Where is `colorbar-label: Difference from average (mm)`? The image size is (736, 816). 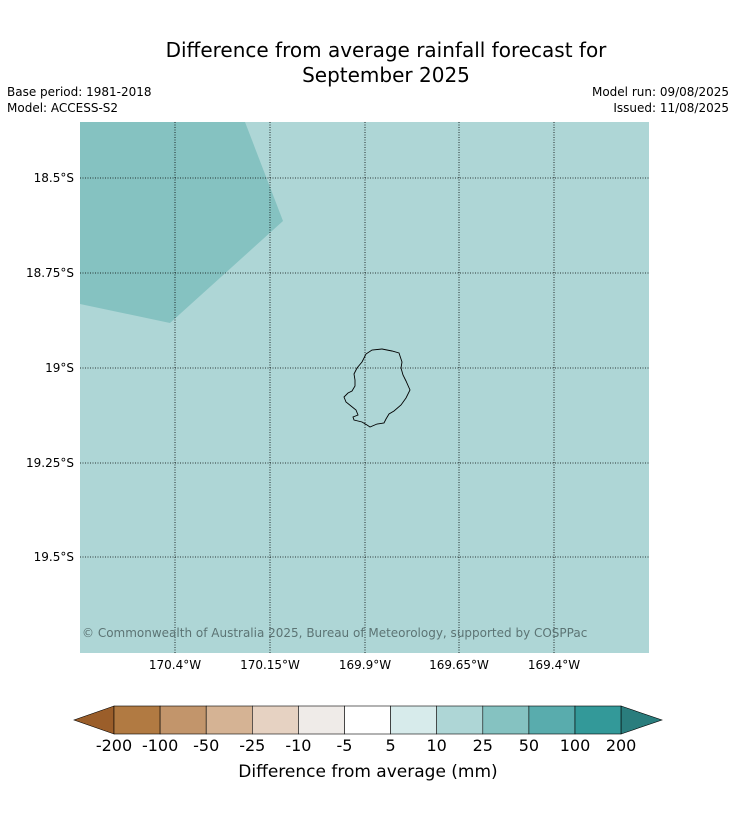 colorbar-label: Difference from average (mm) is located at coordinates (368, 772).